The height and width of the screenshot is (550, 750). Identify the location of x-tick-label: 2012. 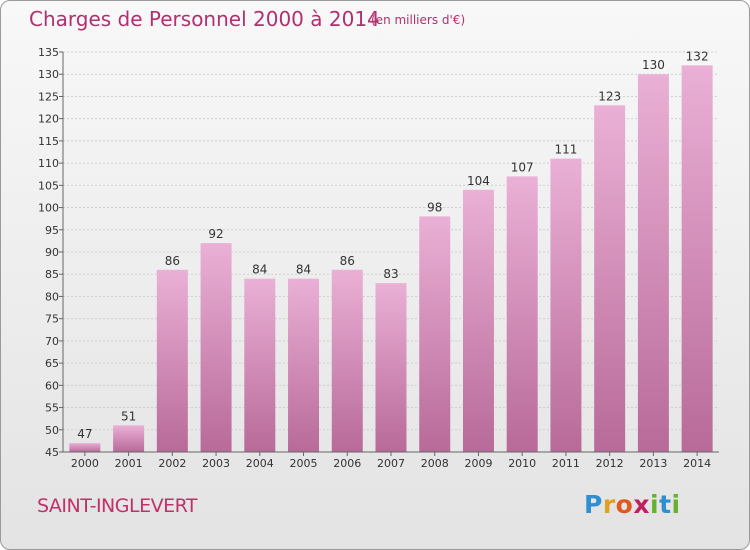
(610, 463).